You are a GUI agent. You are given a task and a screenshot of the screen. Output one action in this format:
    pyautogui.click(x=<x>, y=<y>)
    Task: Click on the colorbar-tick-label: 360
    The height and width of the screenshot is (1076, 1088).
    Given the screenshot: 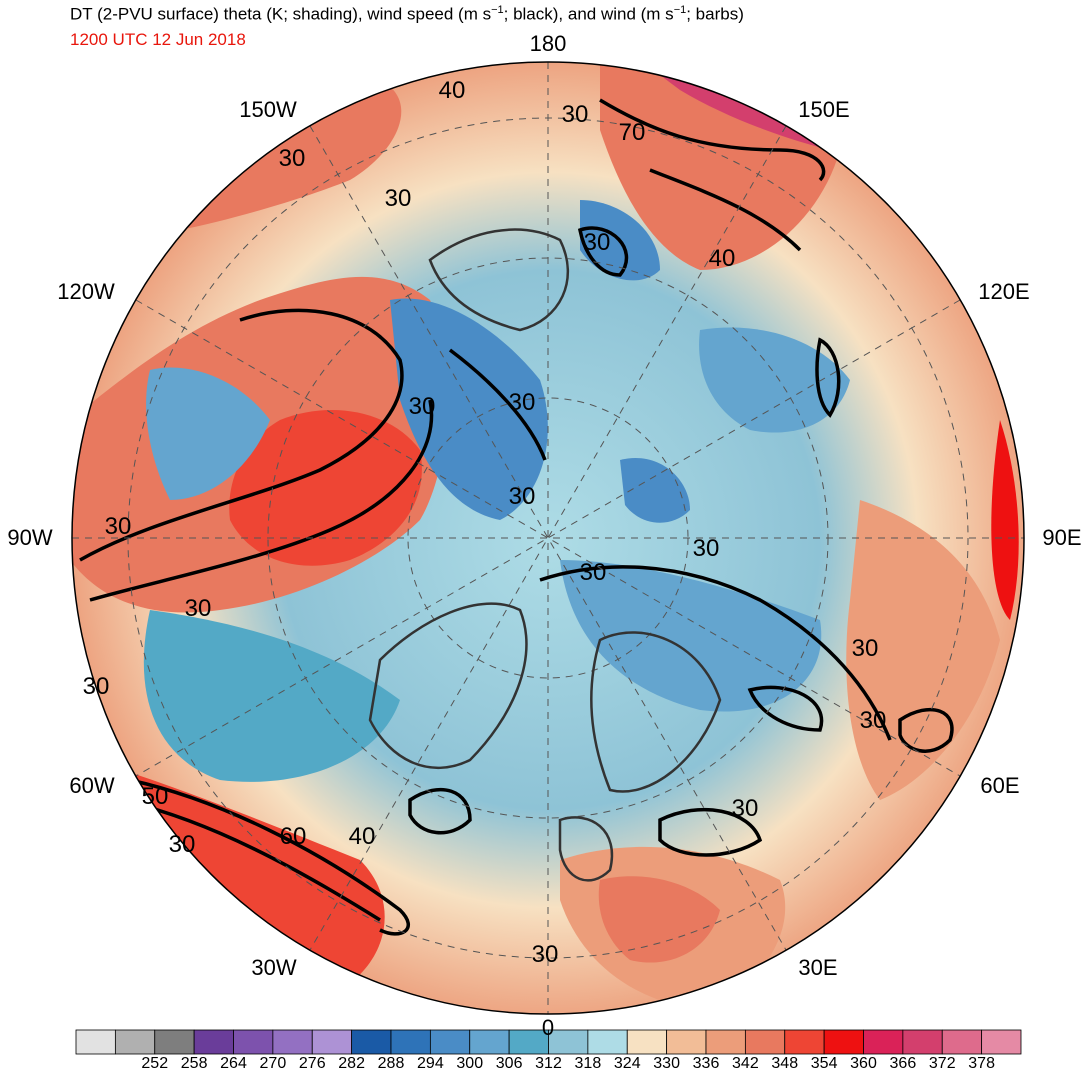 What is the action you would take?
    pyautogui.click(x=863, y=1063)
    